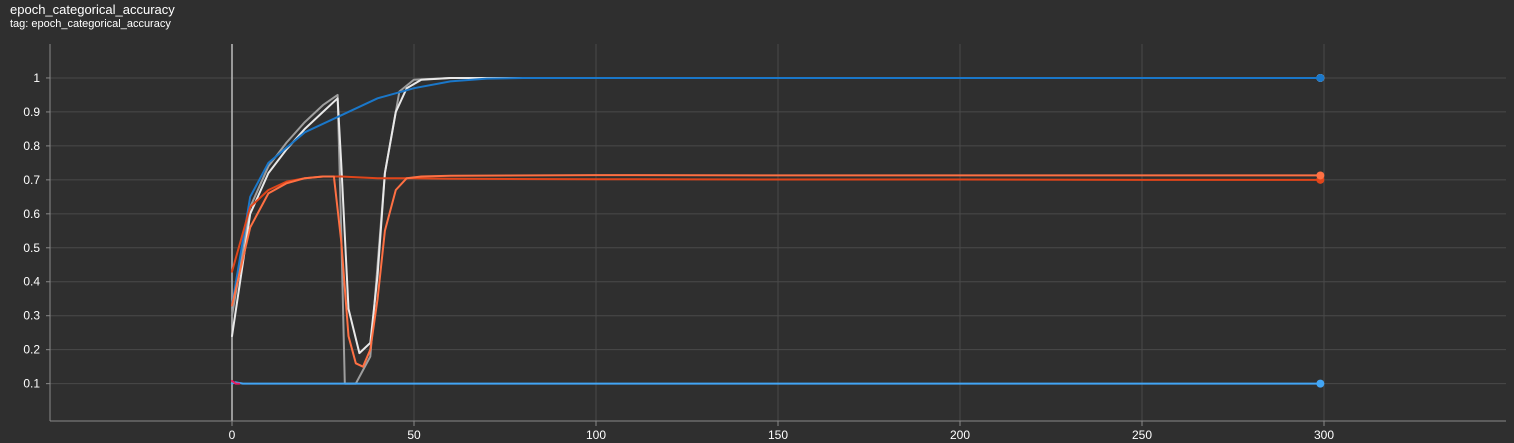 This screenshot has width=1514, height=443. Describe the element at coordinates (31, 248) in the screenshot. I see `y-tick-label: 0.5` at that location.